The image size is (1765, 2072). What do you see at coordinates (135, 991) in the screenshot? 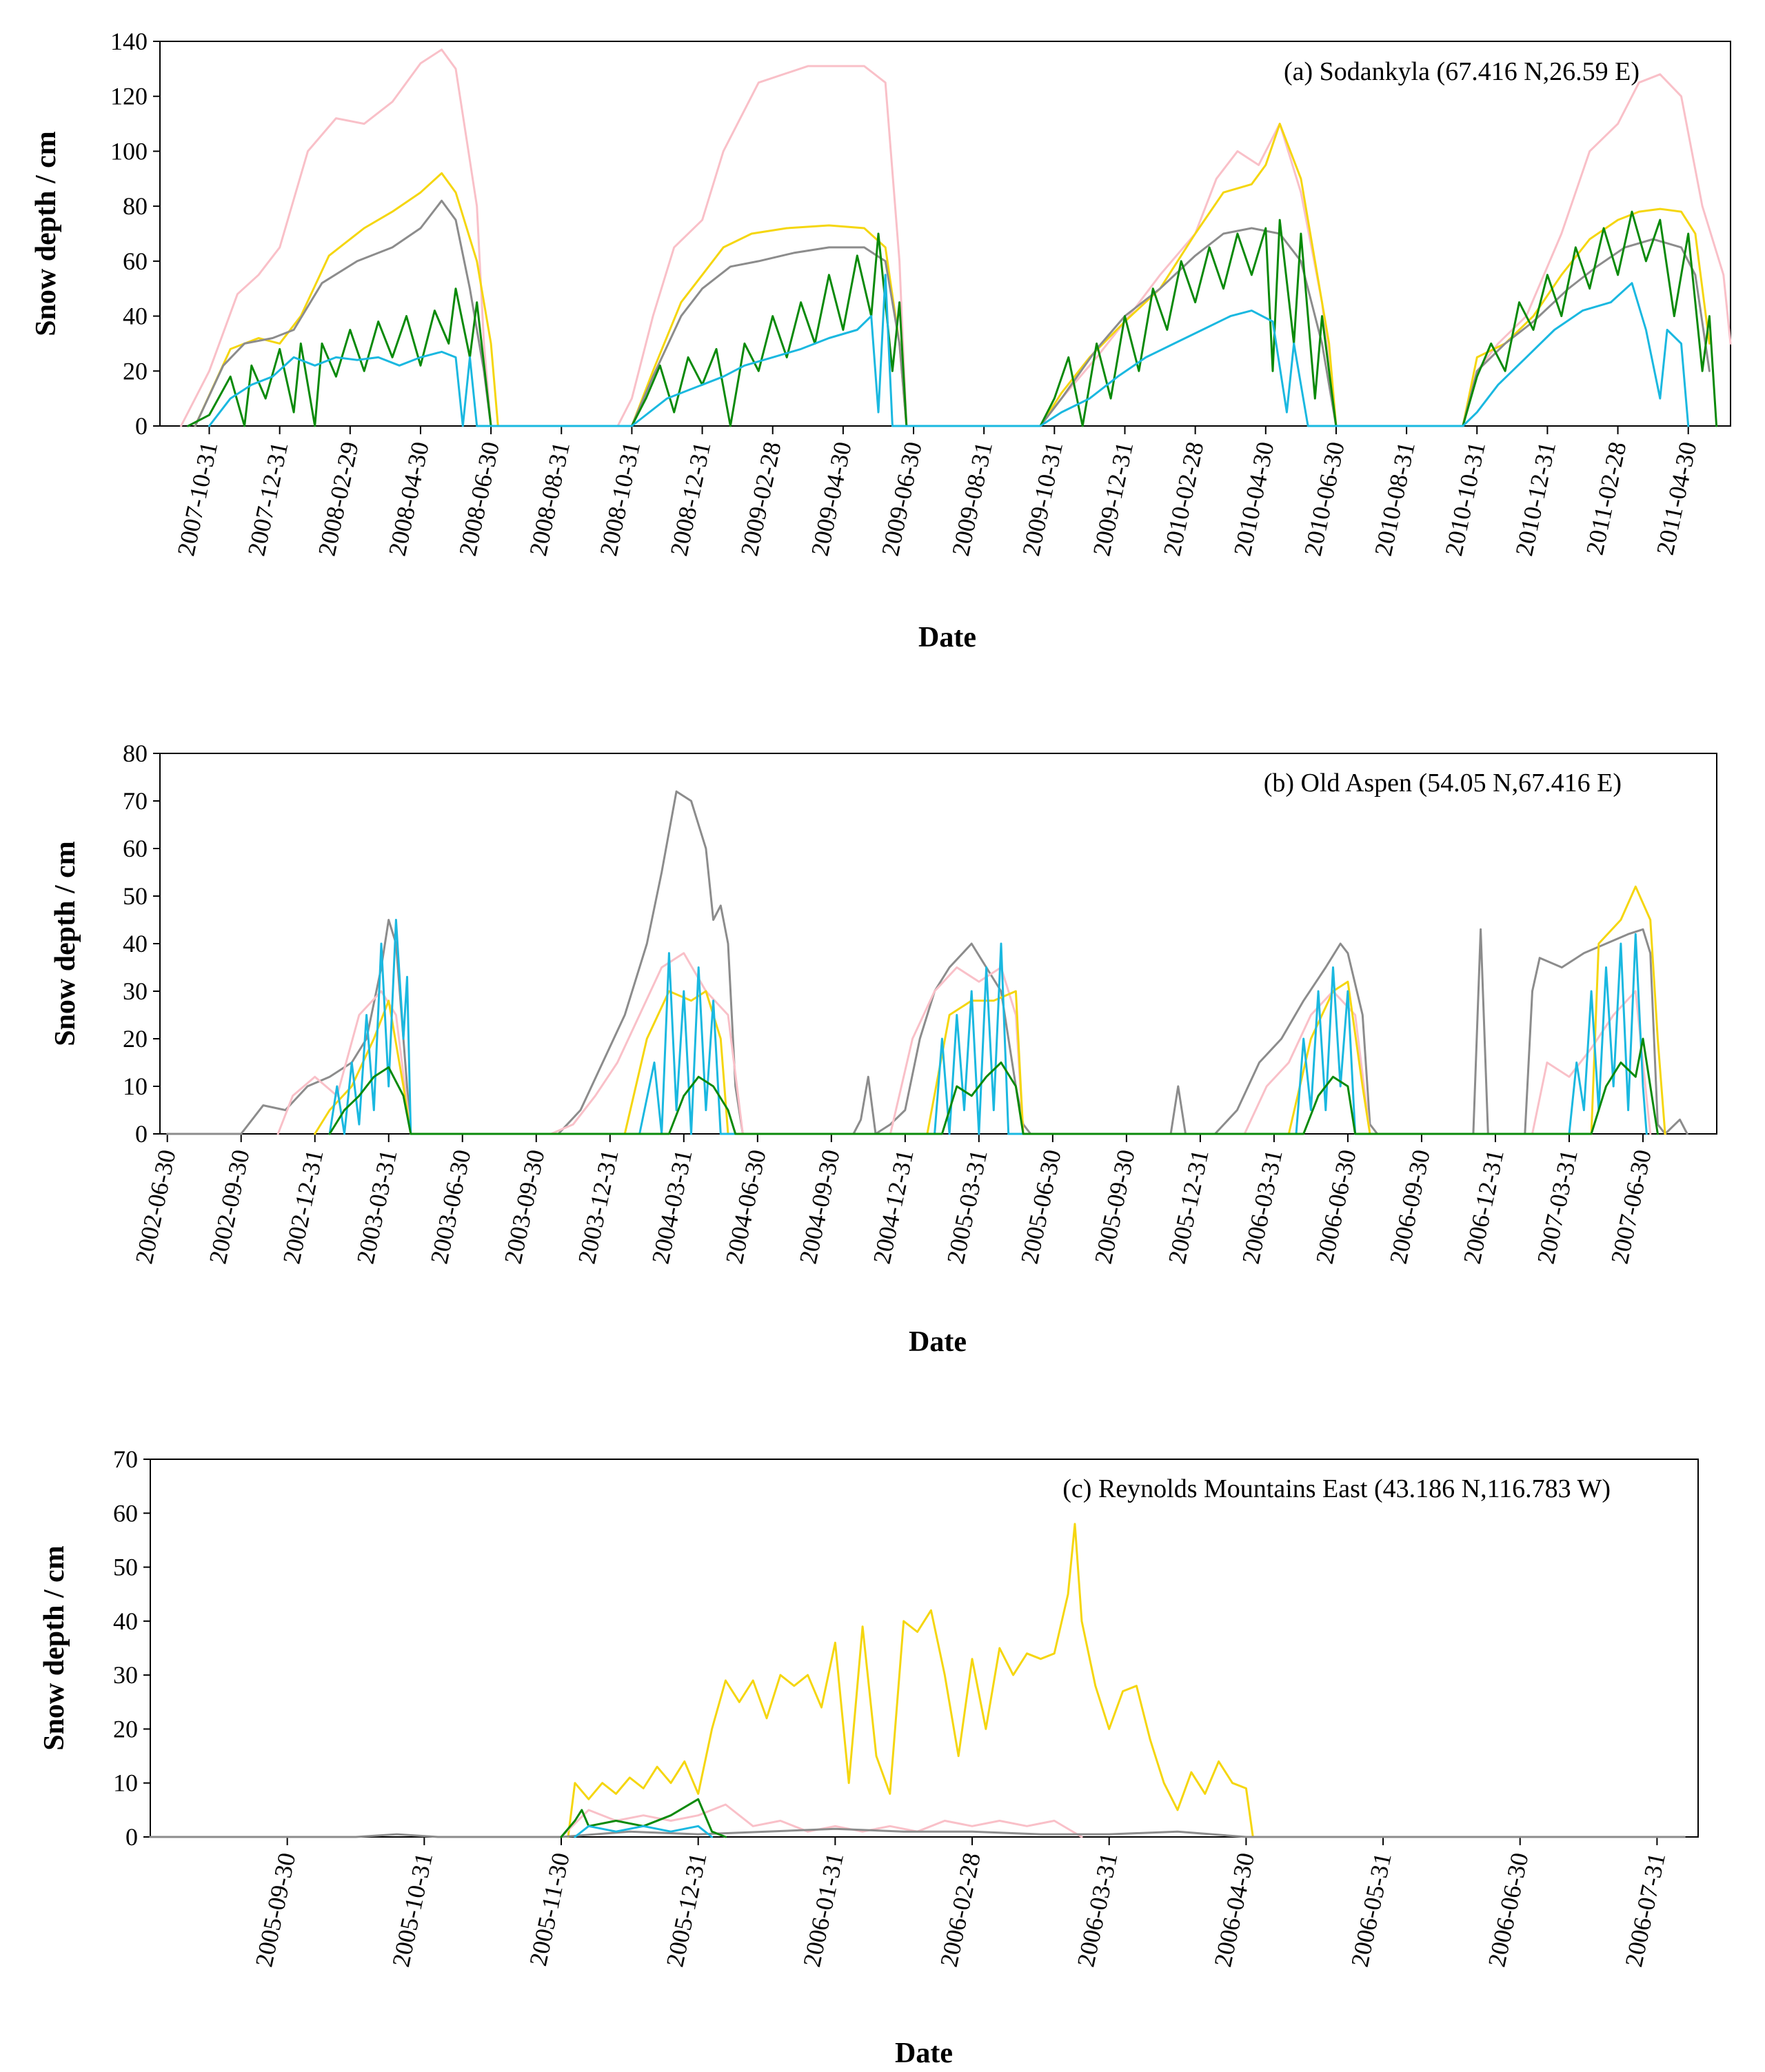
I see `y-tick-label: 30` at bounding box center [135, 991].